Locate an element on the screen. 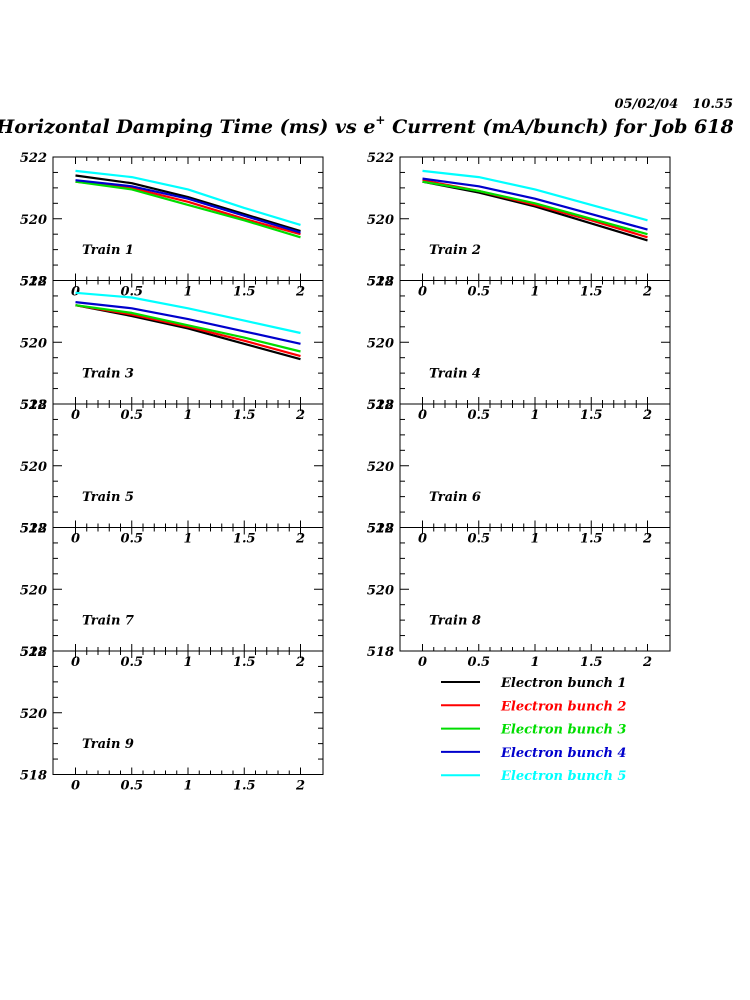  panel-train-5: 518 520 522 0 0.5 1 1.5 2 Train 5 is located at coordinates (172, 472).